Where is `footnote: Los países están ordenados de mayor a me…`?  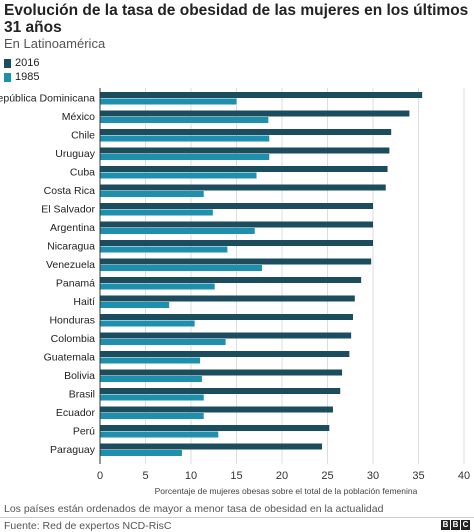 footnote: Los países están ordenados de mayor a me… is located at coordinates (194, 509).